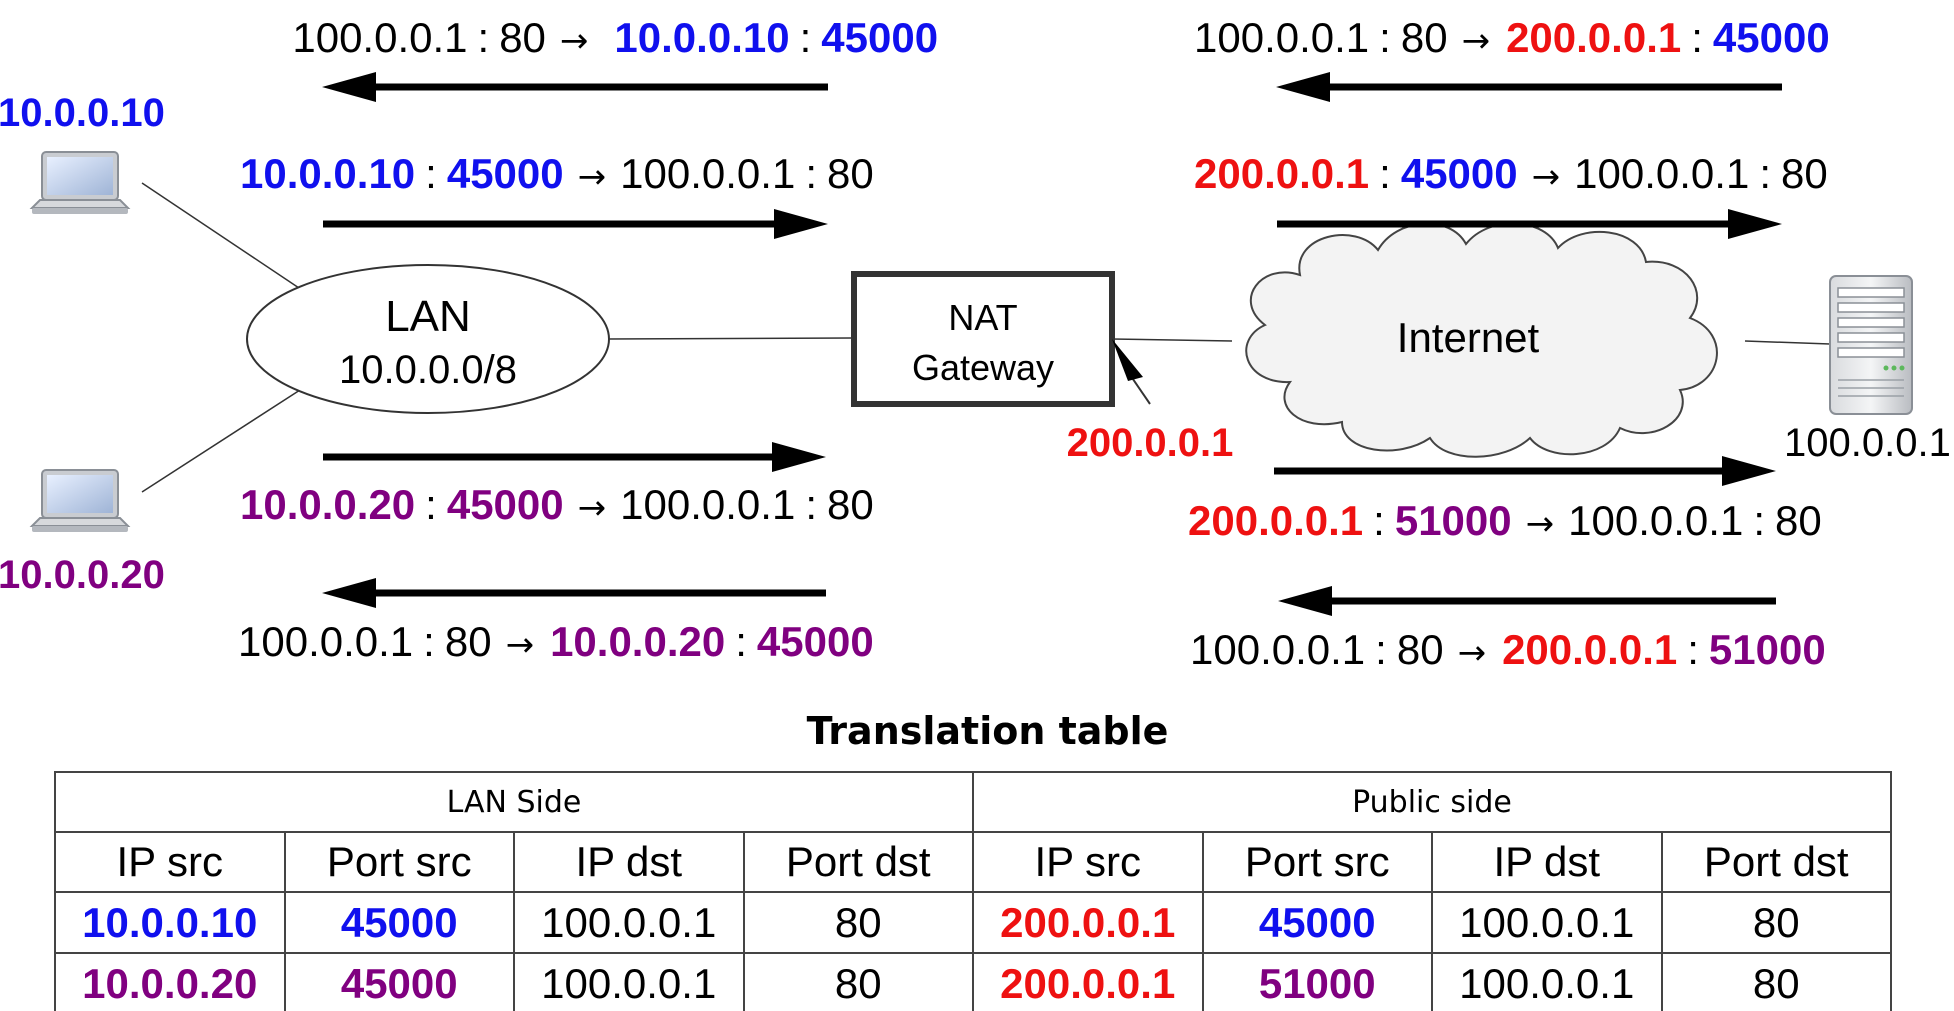 The height and width of the screenshot is (1011, 1954). What do you see at coordinates (428, 370) in the screenshot?
I see `lan-subnet: 10.0.0.0/8` at bounding box center [428, 370].